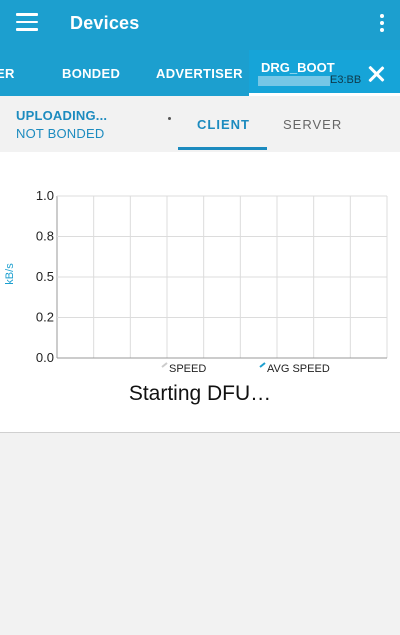 Image resolution: width=400 pixels, height=635 pixels. I want to click on y-axis-ticks: 1.0 0.8 0.5 0.2 0.0, so click(45, 276).